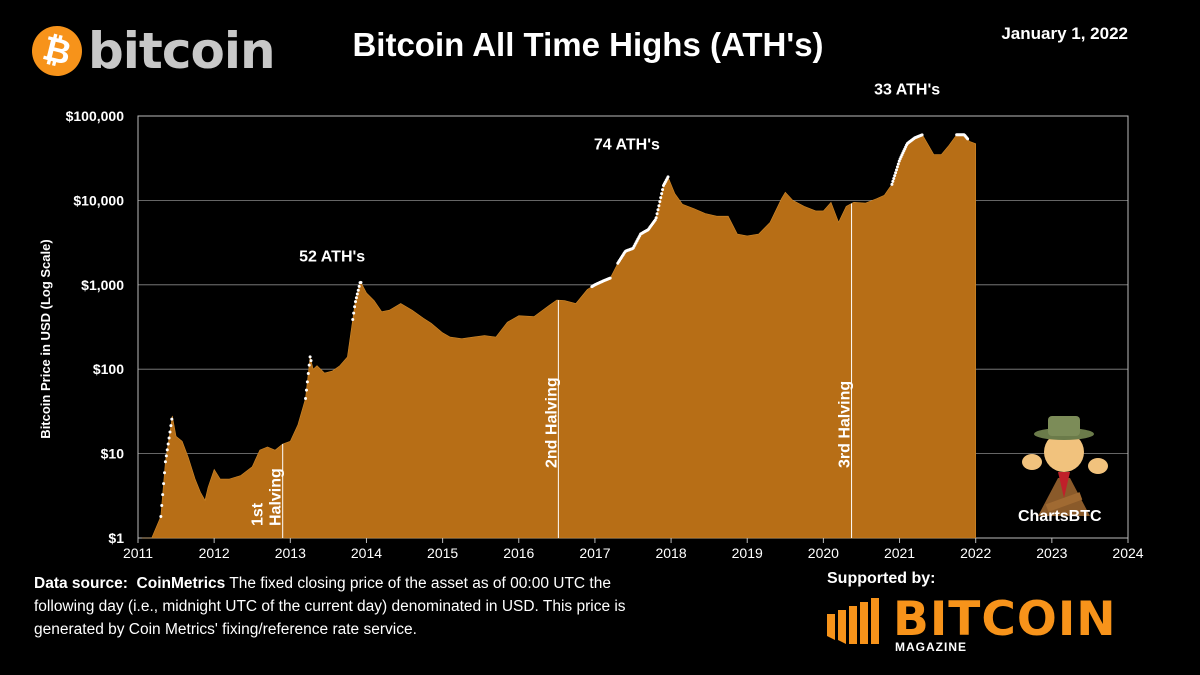 The image size is (1200, 675). Describe the element at coordinates (518, 553) in the screenshot. I see `x-tick-label: 2016` at that location.